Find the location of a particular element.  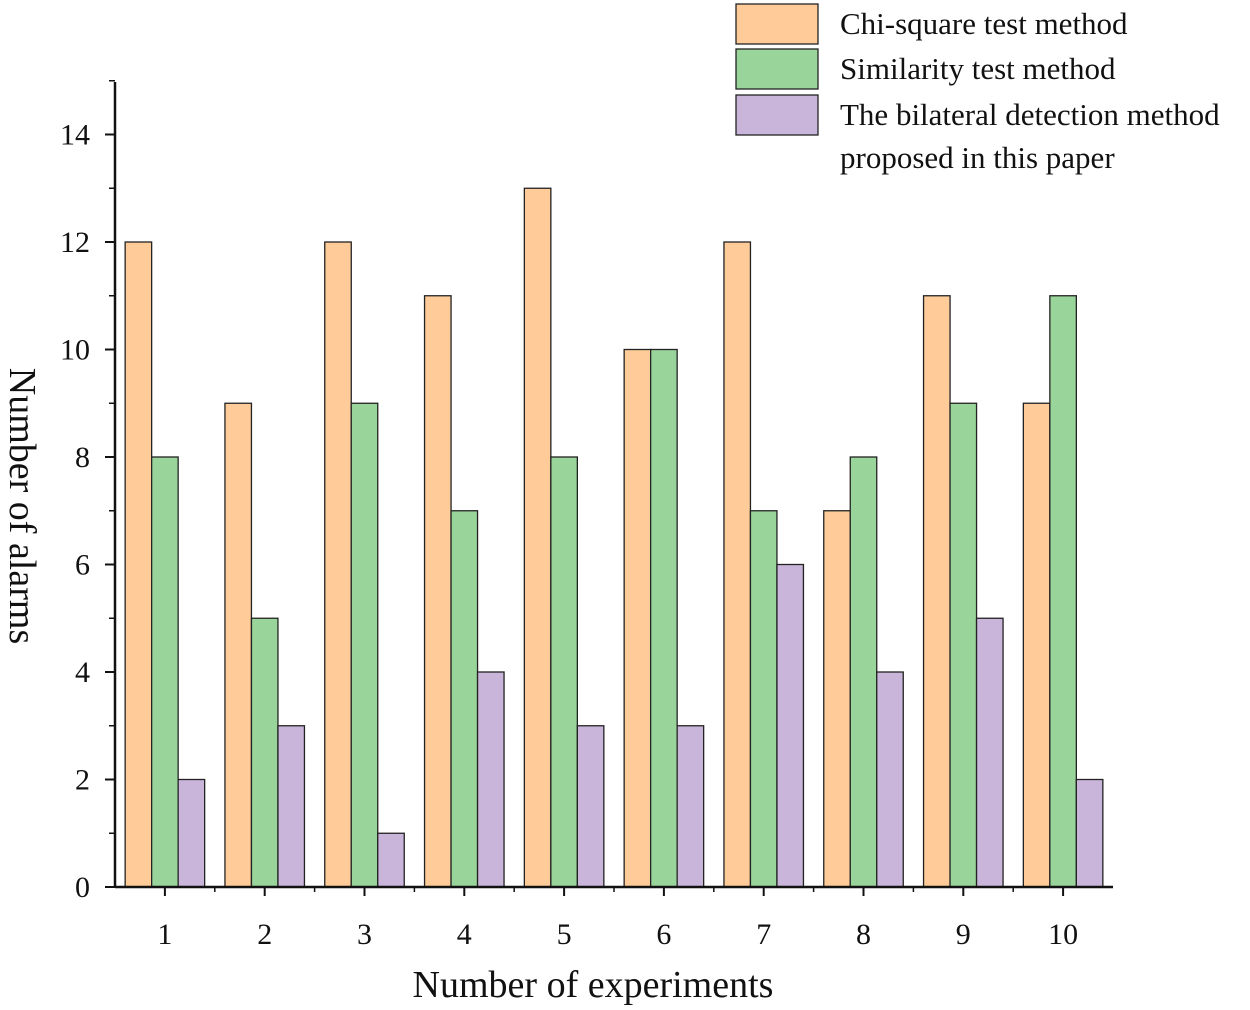

y-tick-label: 6 is located at coordinates (82, 565).